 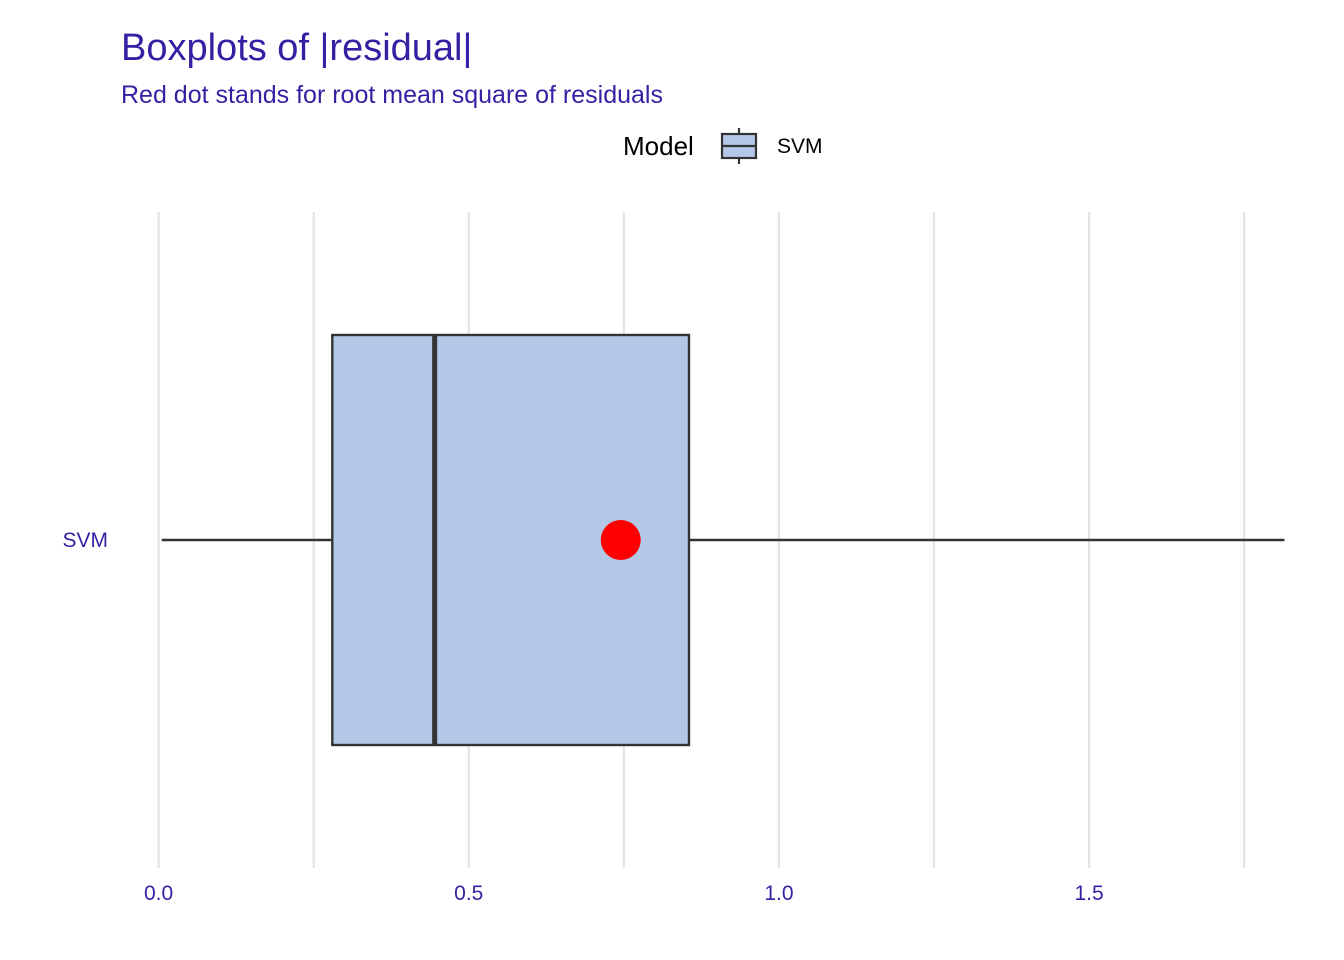 I want to click on x-tick-label: 1.0, so click(x=778, y=893).